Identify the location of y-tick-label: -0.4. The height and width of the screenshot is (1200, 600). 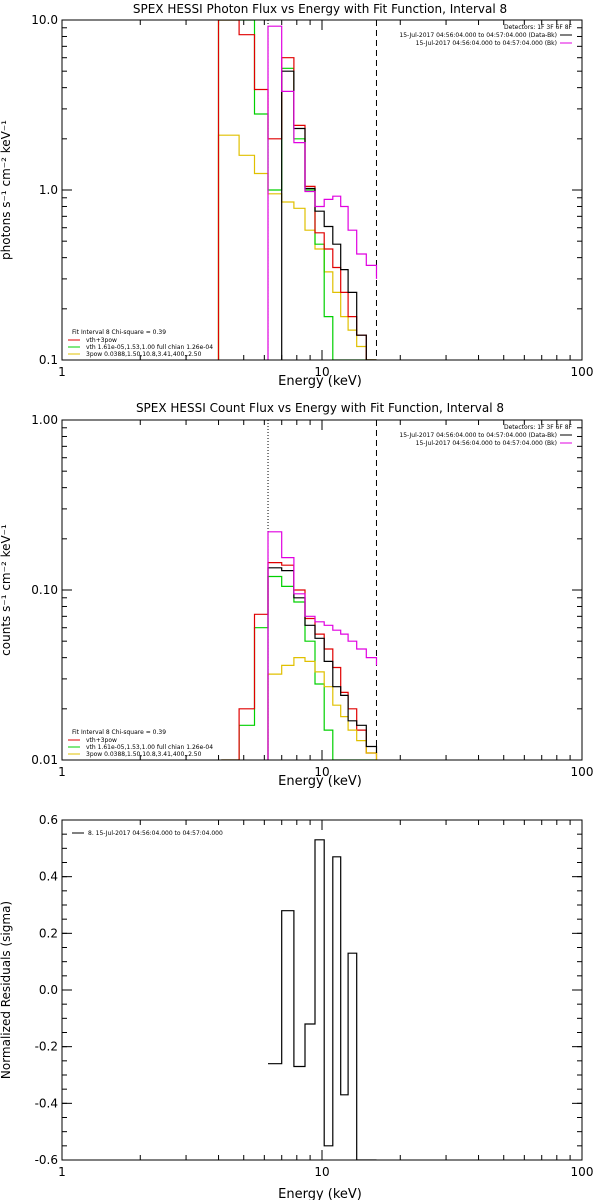
(46, 1103).